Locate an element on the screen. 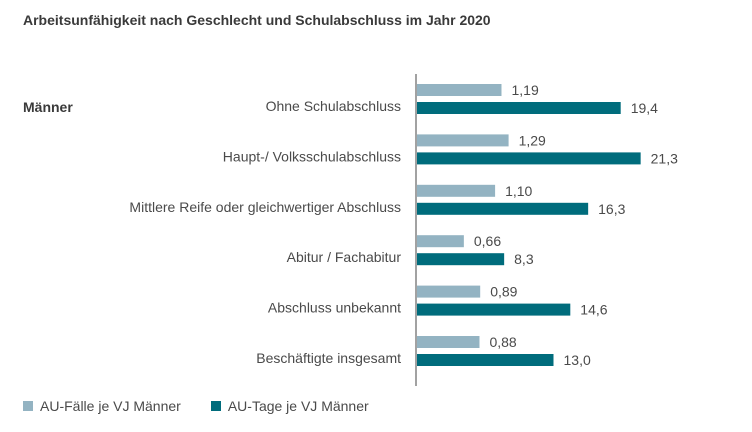 The width and height of the screenshot is (752, 432). data-label-tage: 13,0 is located at coordinates (577, 360).